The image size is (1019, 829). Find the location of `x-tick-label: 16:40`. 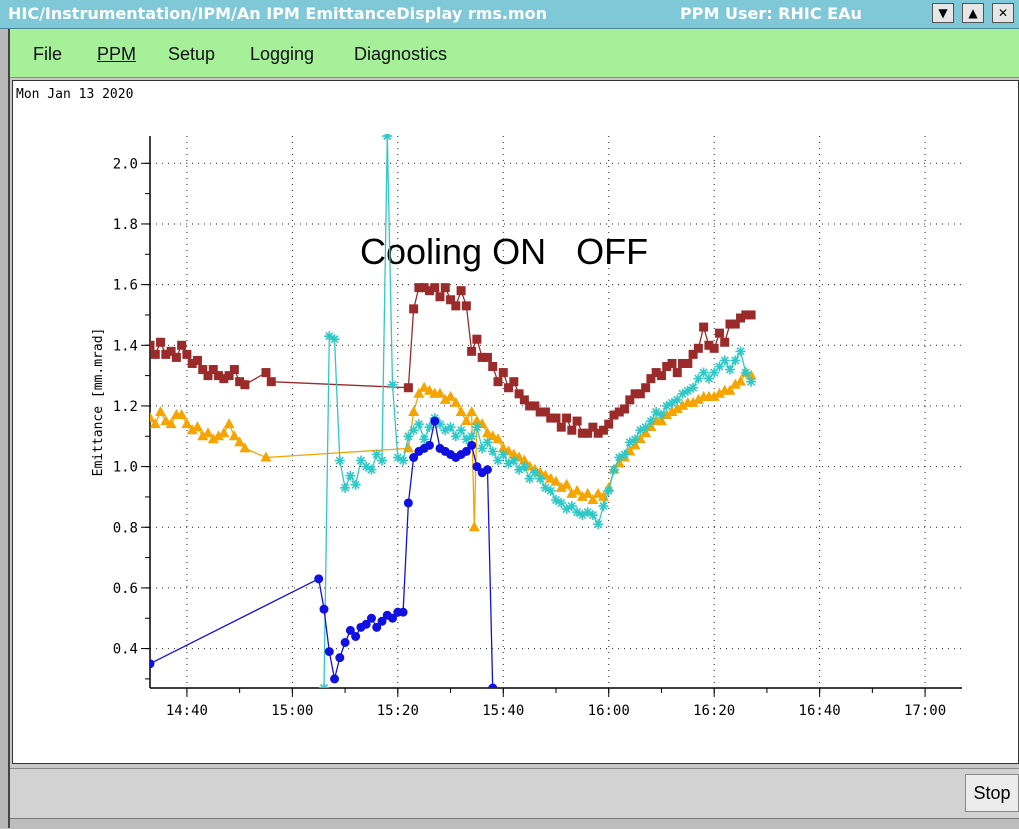

x-tick-label: 16:40 is located at coordinates (820, 711).